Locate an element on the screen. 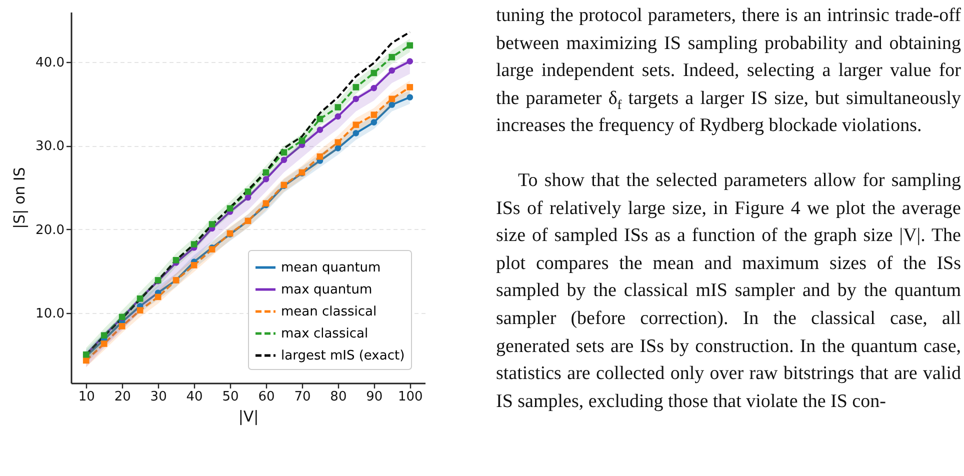 The width and height of the screenshot is (964, 476). y-axis-title: |S| on IS is located at coordinates (19, 198).